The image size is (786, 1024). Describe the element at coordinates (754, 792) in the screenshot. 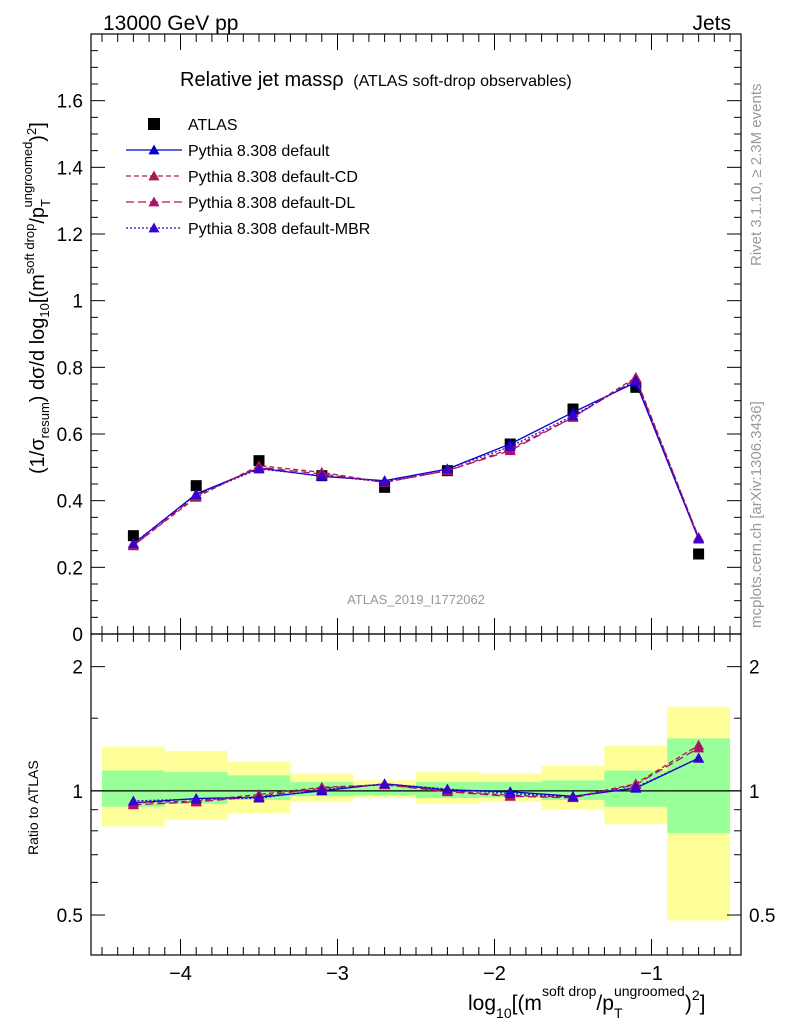

I see `ytick-label-ratio-right: 1` at that location.